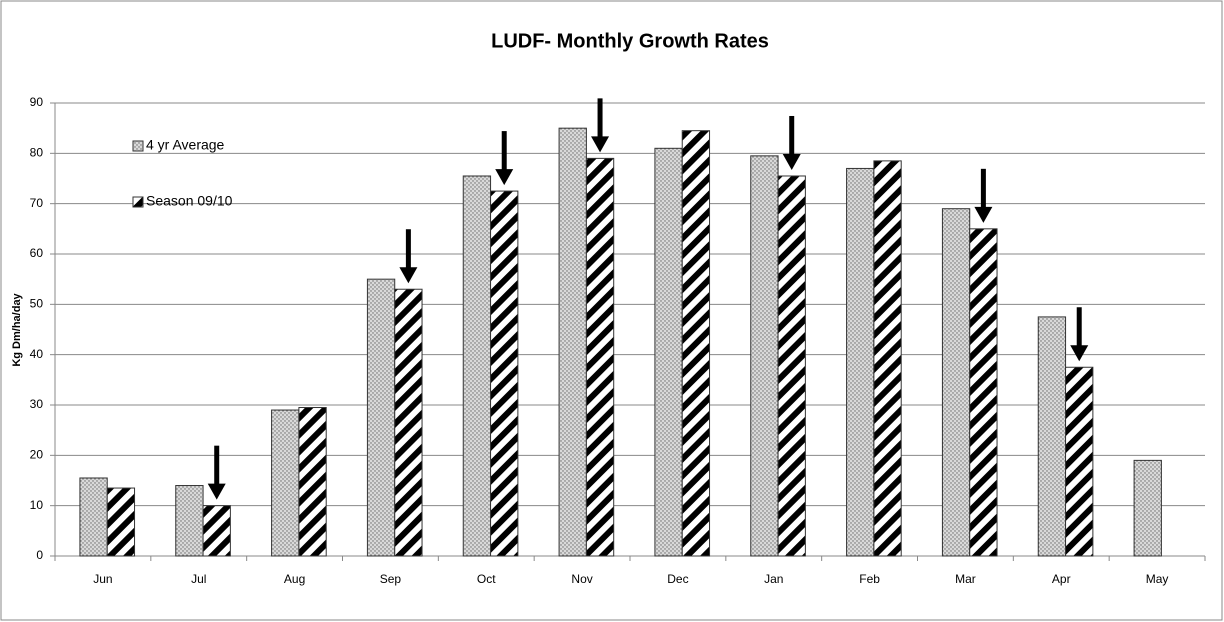 The height and width of the screenshot is (622, 1224). What do you see at coordinates (37, 404) in the screenshot?
I see `y-tick-label: 30` at bounding box center [37, 404].